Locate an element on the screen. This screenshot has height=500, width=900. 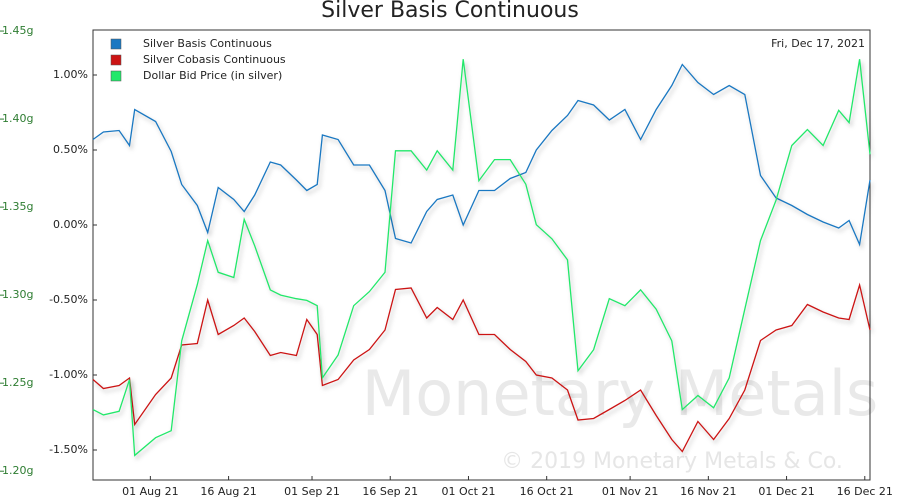
x-tick-label: 16 Sep 21 is located at coordinates (390, 491).